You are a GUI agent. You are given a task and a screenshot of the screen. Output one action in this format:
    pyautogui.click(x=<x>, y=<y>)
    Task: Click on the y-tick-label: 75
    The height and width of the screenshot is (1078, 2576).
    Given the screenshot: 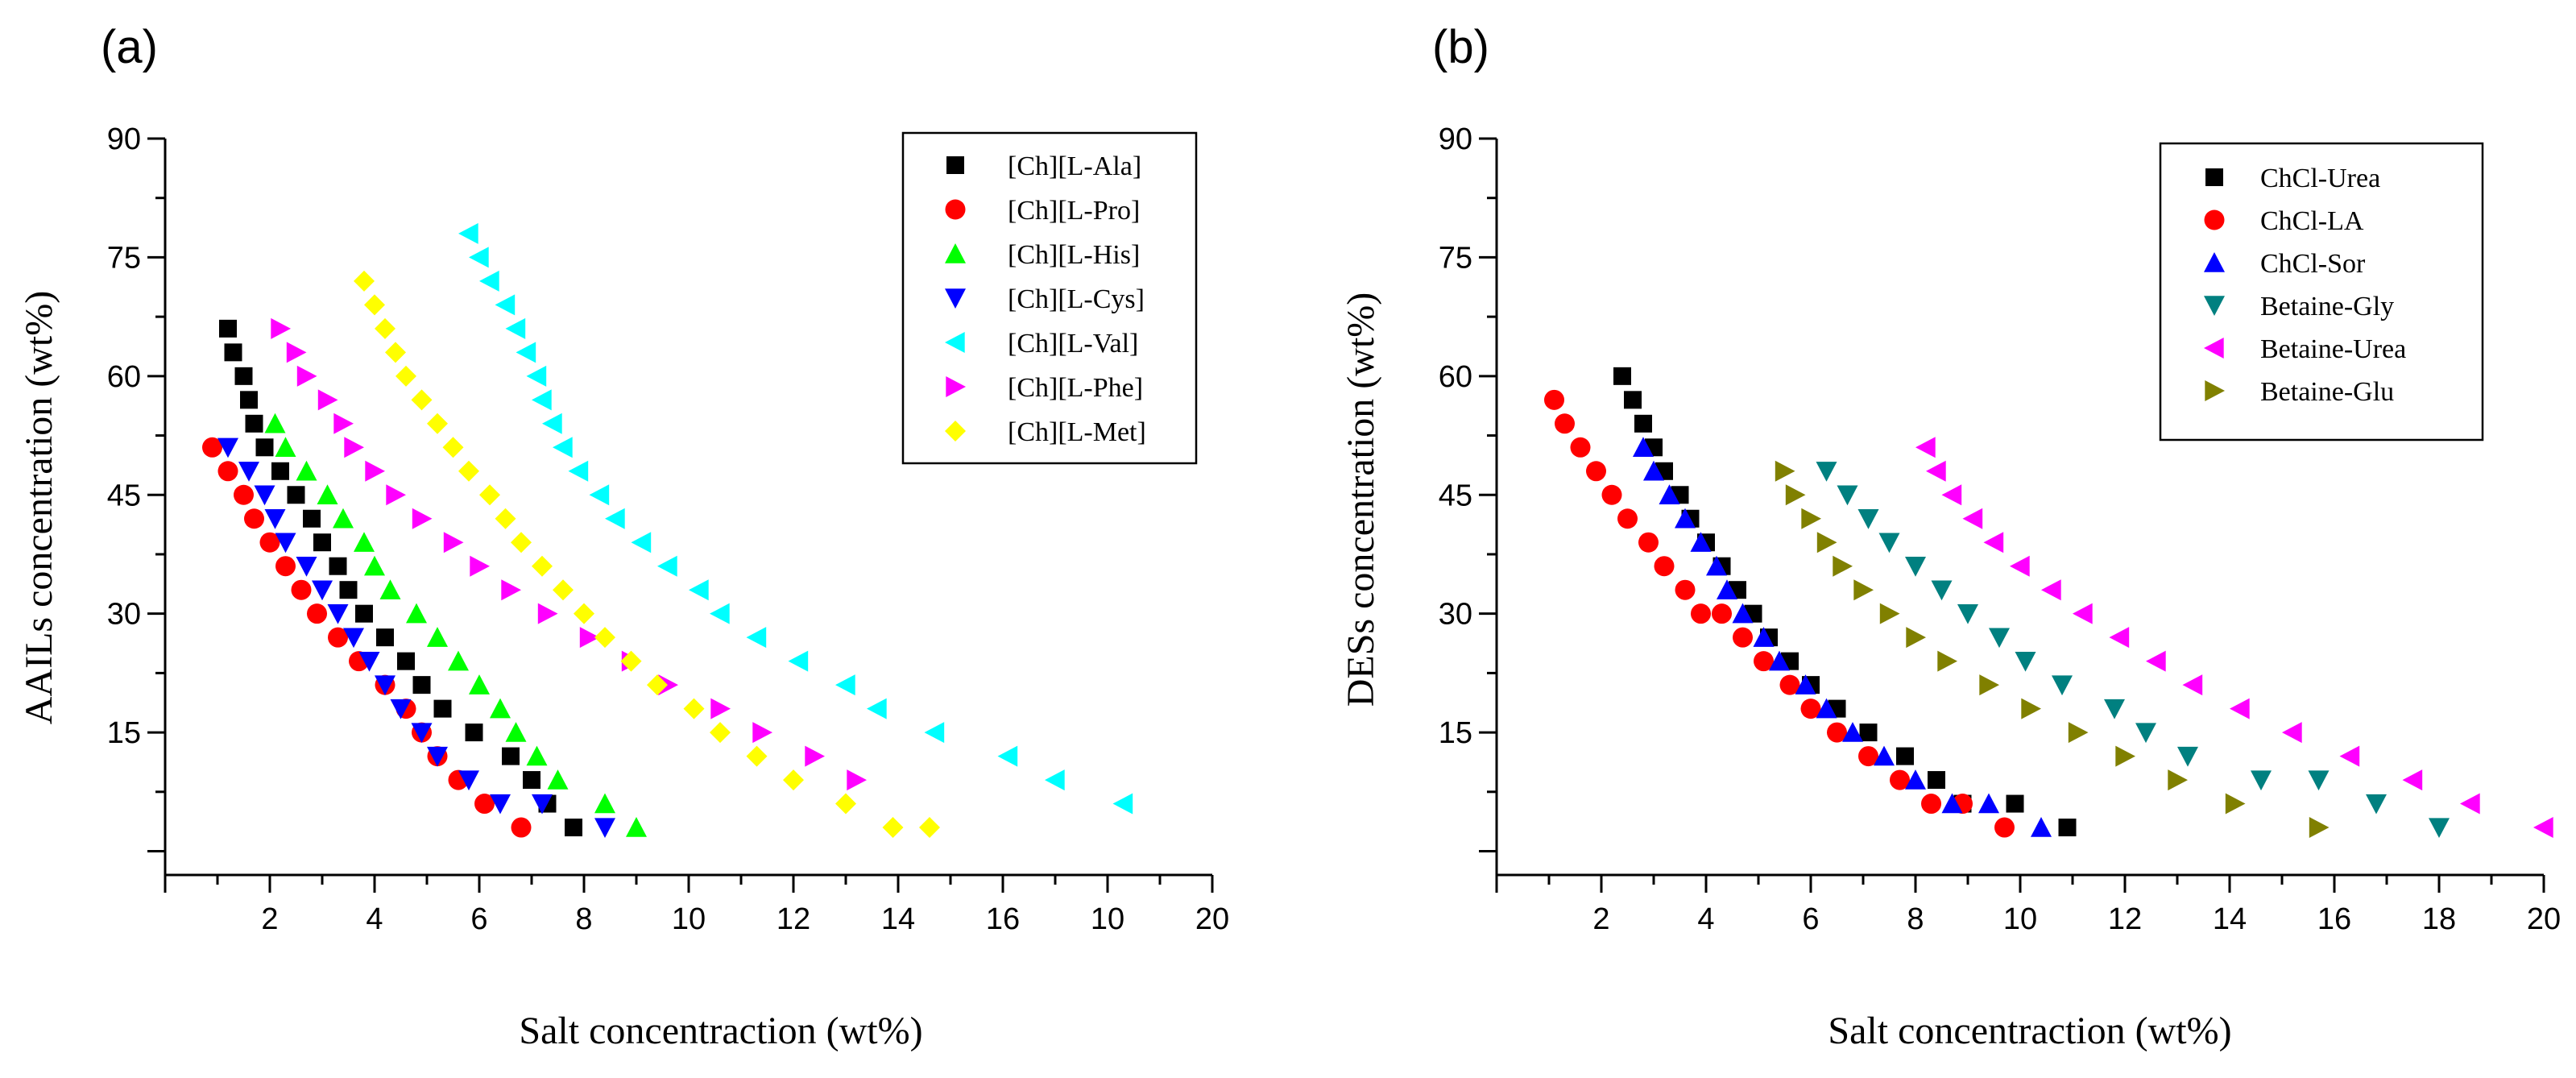 What is the action you would take?
    pyautogui.click(x=124, y=258)
    